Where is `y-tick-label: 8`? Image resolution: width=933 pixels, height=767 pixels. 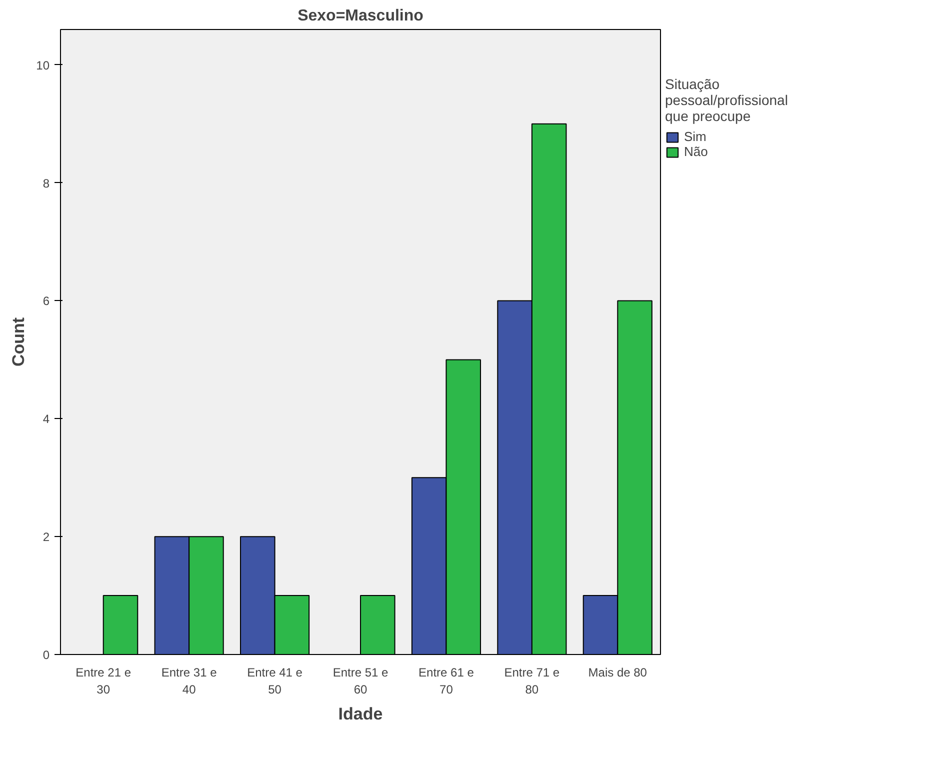
y-tick-label: 8 is located at coordinates (46, 183).